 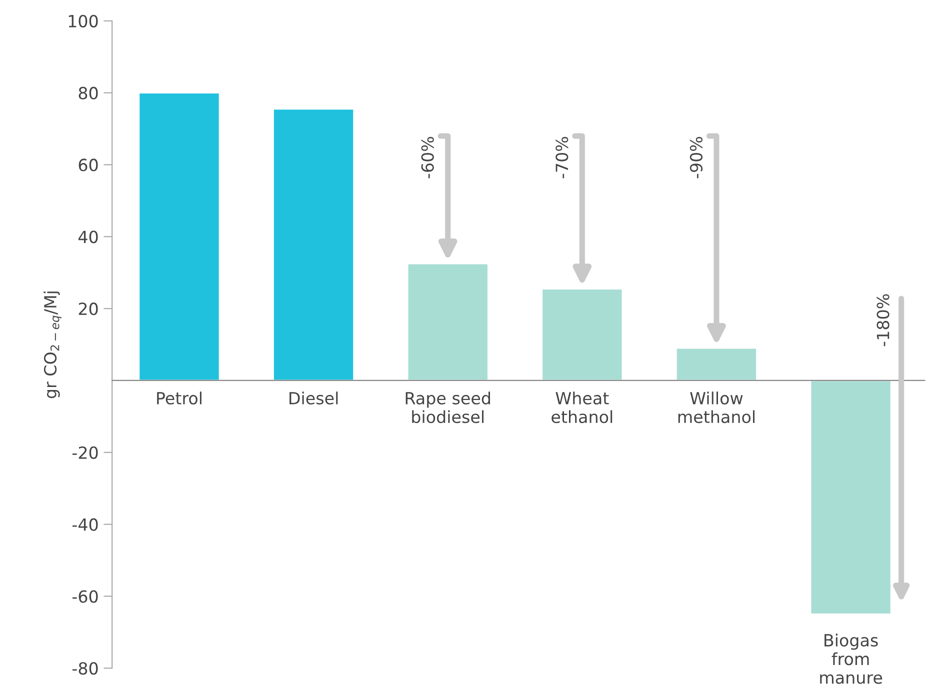 I want to click on annotation: -90%, so click(x=696, y=157).